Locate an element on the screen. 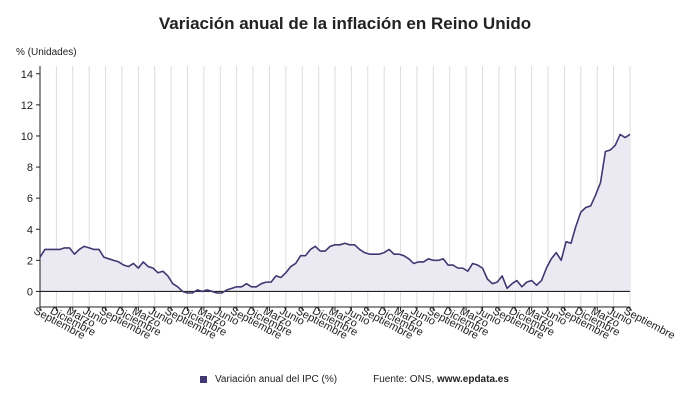 Image resolution: width=690 pixels, height=405 pixels. y-tick-label: 0 is located at coordinates (30, 292).